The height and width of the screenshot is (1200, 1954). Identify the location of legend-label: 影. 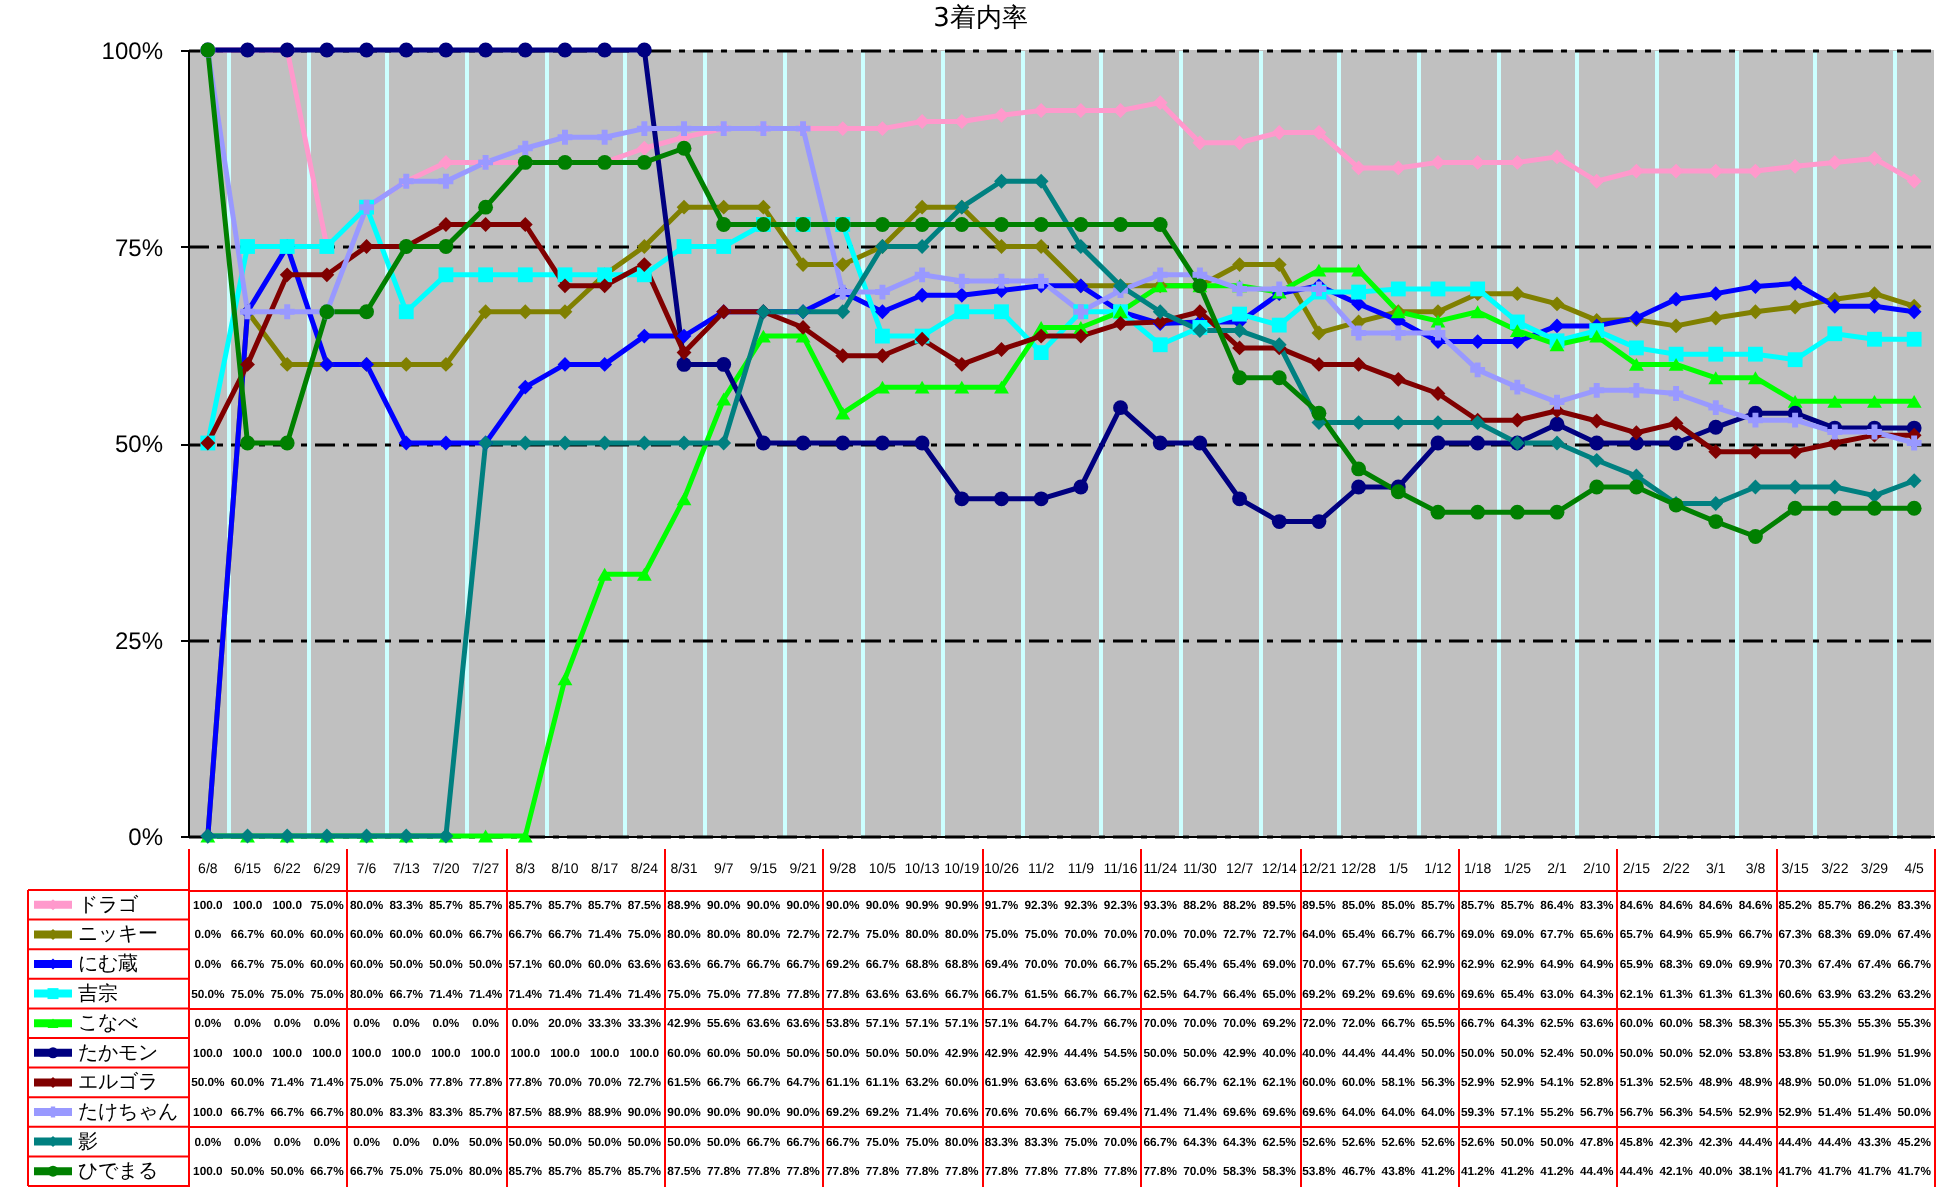
(88, 1141).